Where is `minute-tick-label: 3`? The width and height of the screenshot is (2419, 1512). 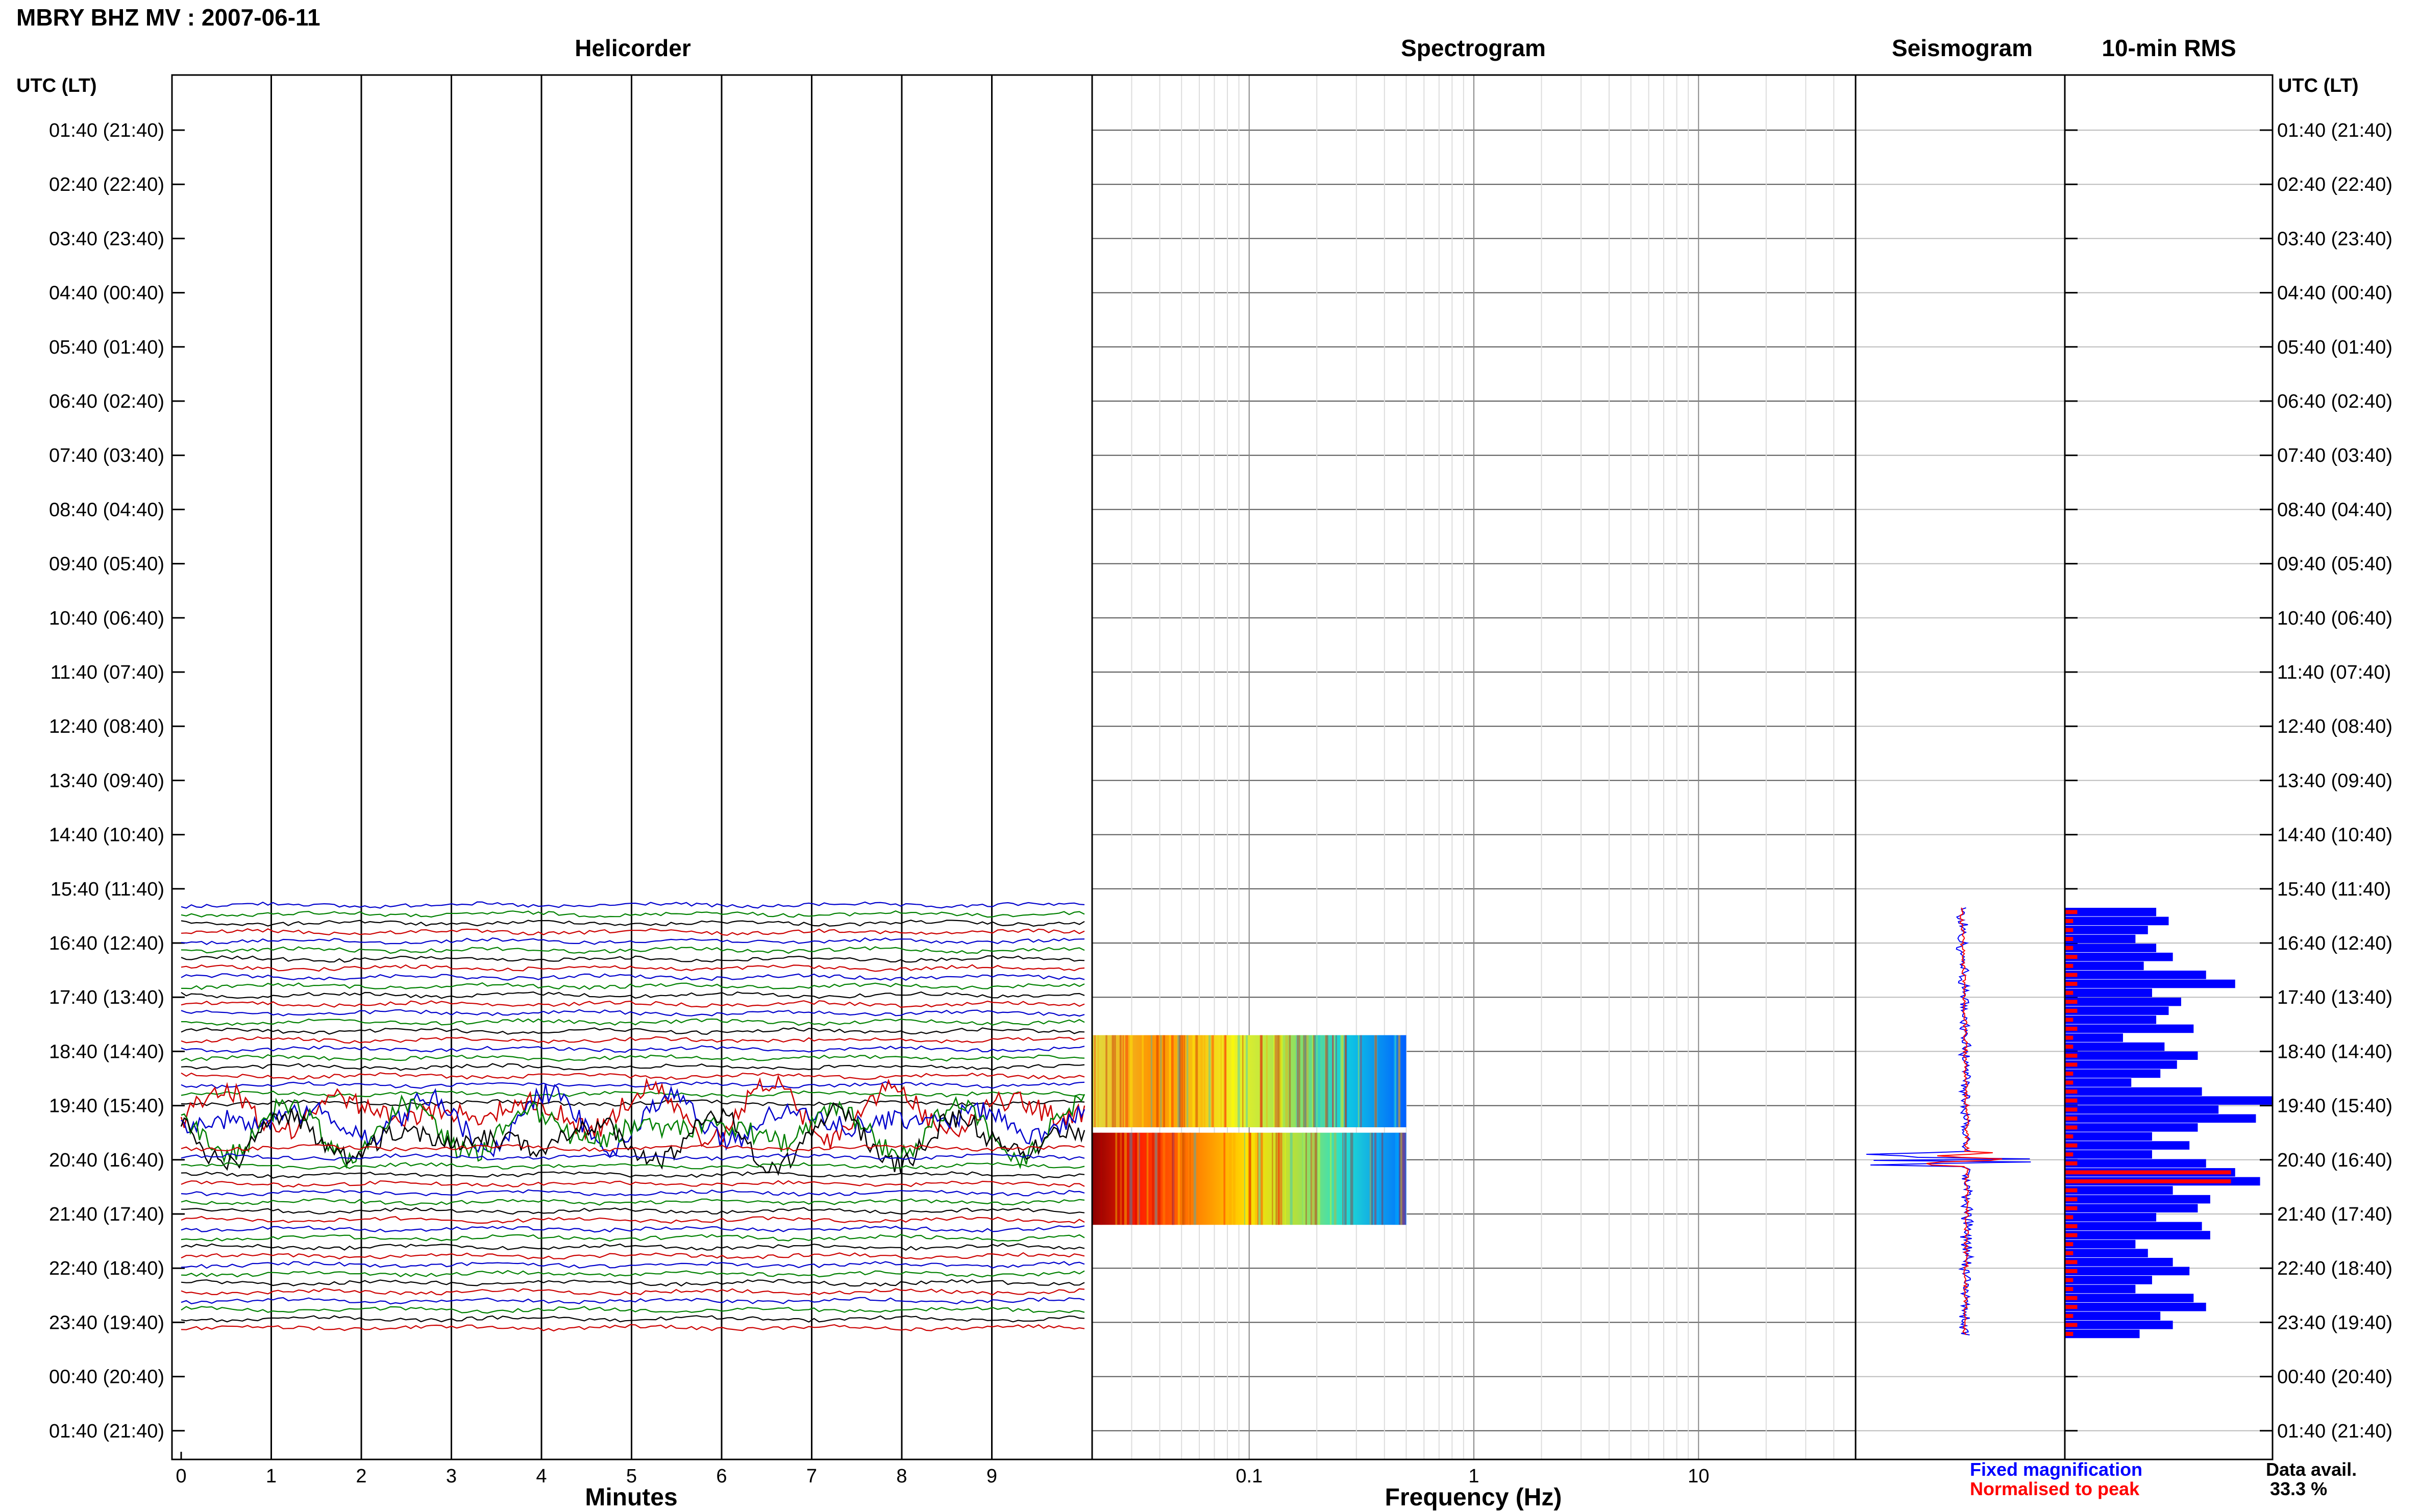 minute-tick-label: 3 is located at coordinates (451, 1476).